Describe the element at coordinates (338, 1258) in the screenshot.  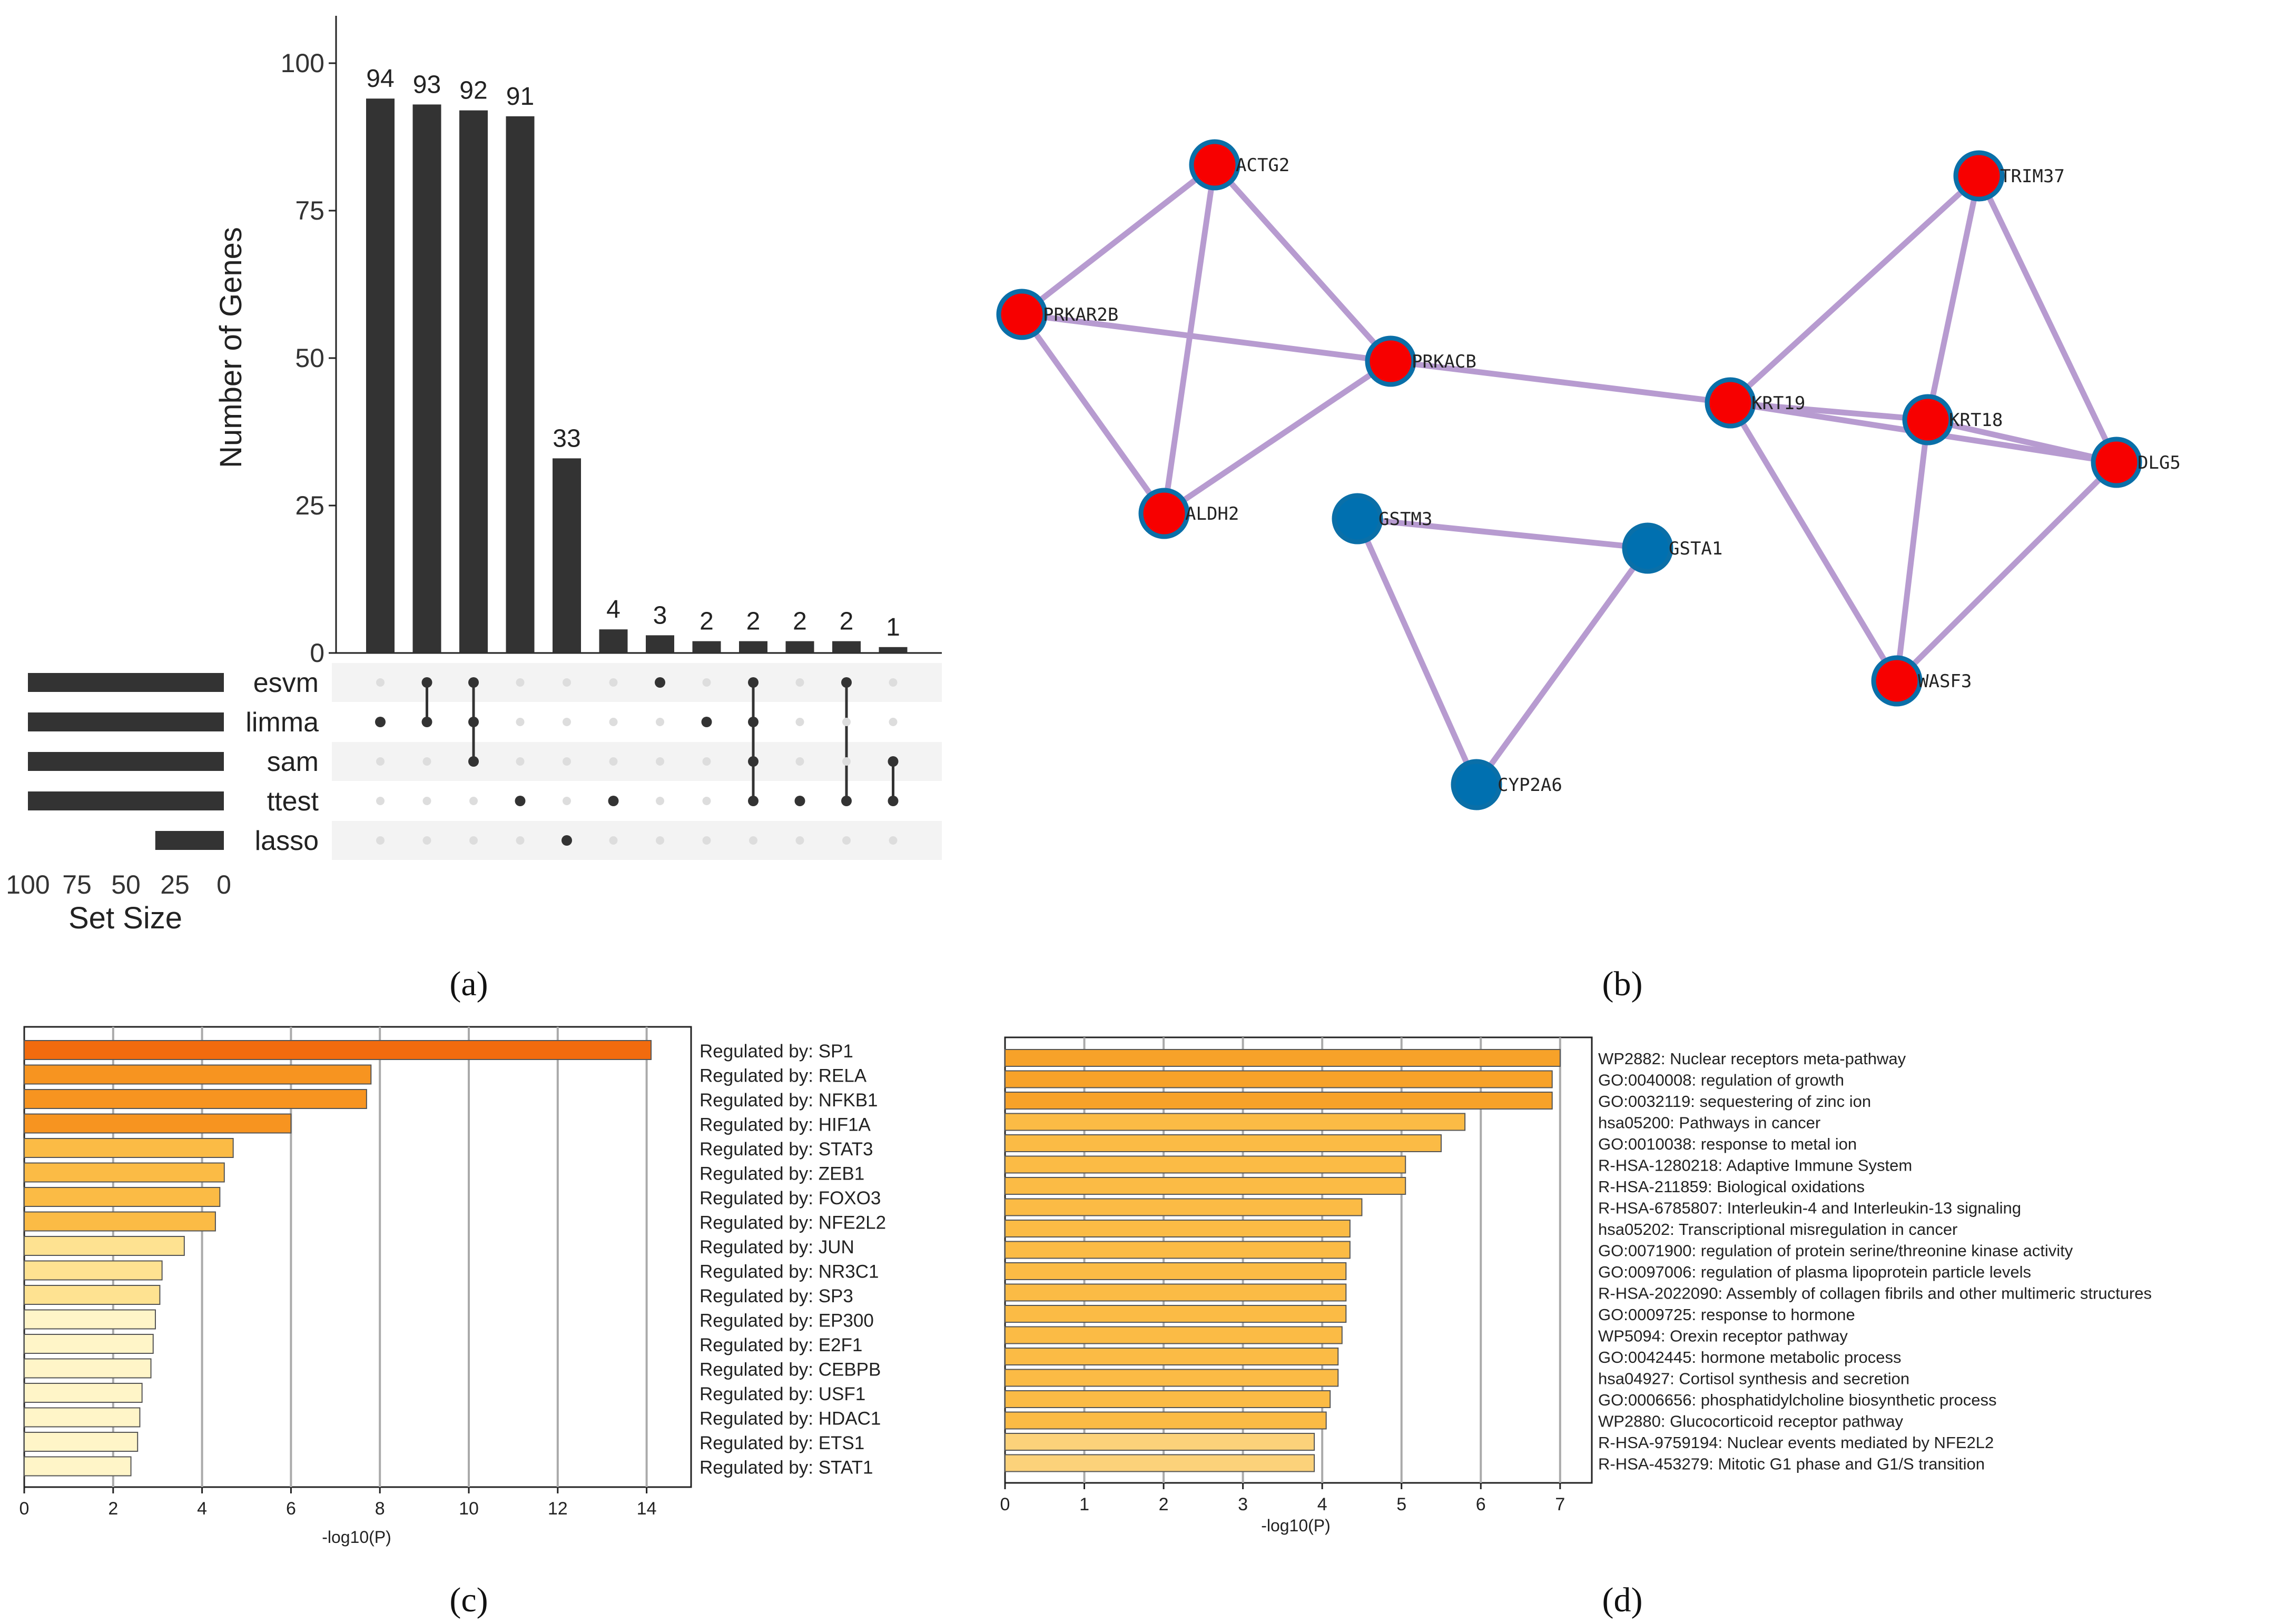
I see `c-bars` at that location.